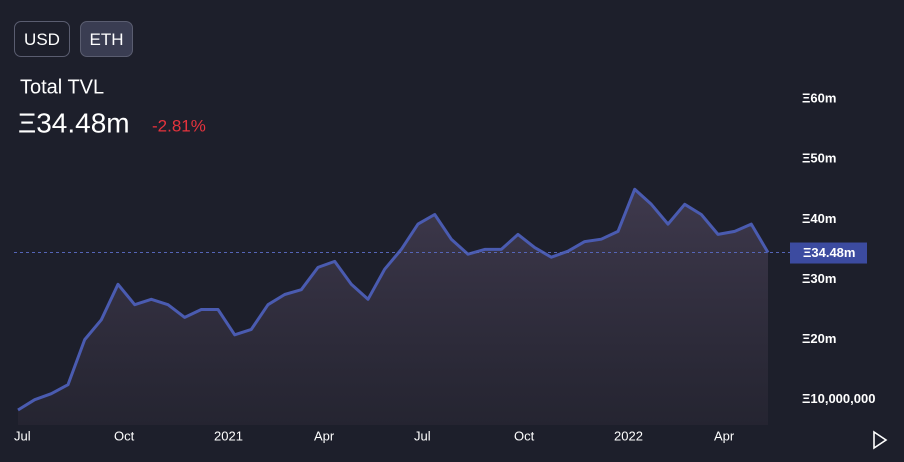  I want to click on x-tick-label: 2021, so click(228, 435).